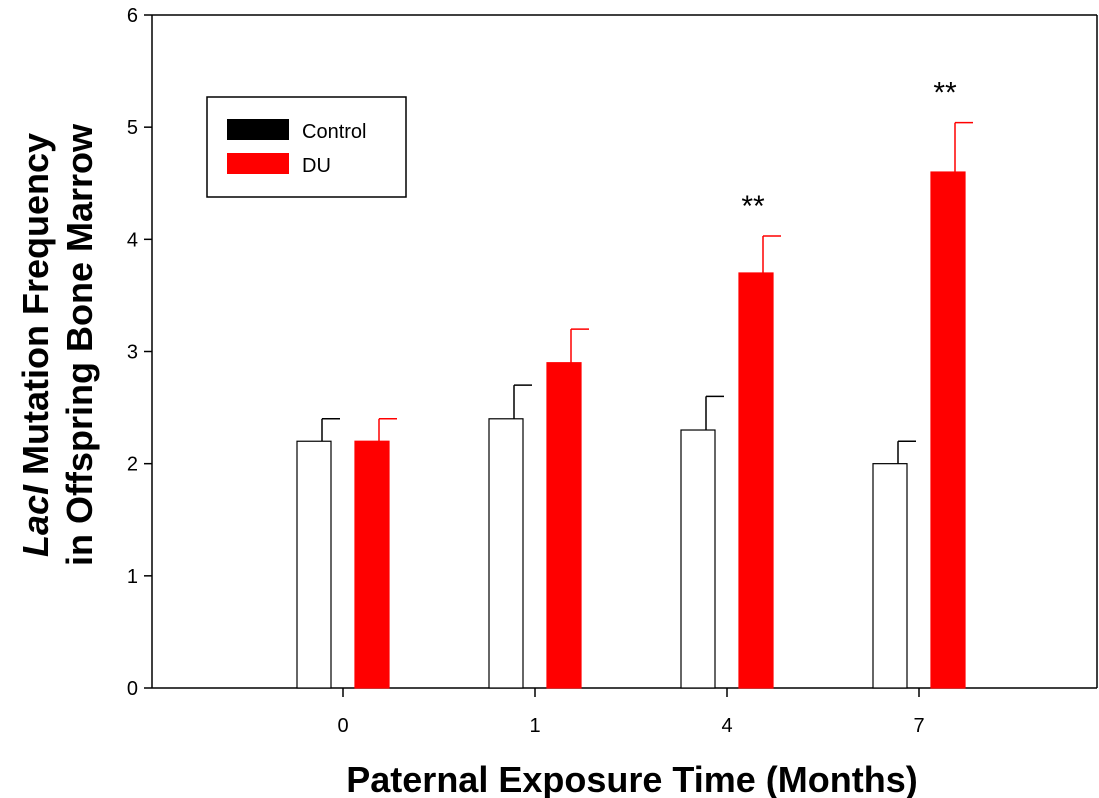  What do you see at coordinates (132, 240) in the screenshot?
I see `y-tick-label: 4` at bounding box center [132, 240].